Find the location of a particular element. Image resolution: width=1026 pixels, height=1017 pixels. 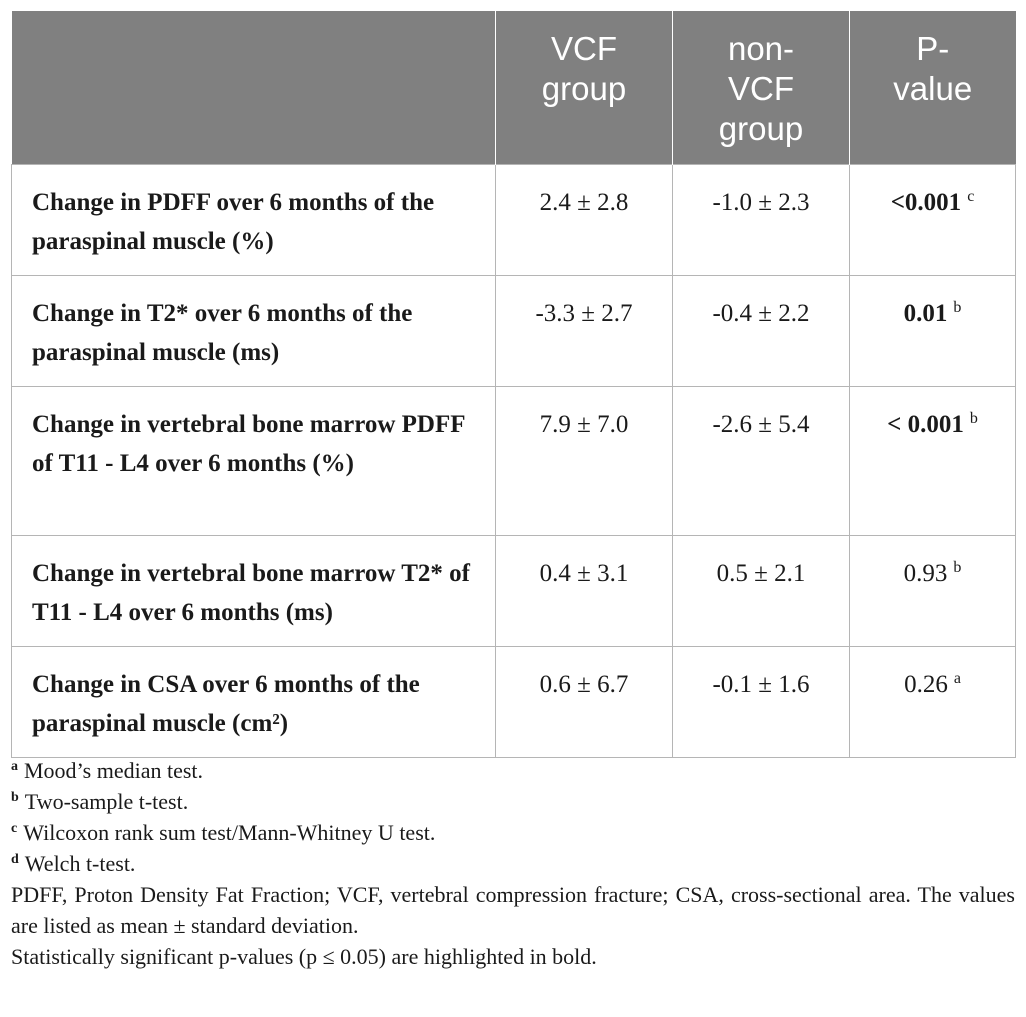

footnote-text: Mood’s median test. is located at coordinates (114, 770).